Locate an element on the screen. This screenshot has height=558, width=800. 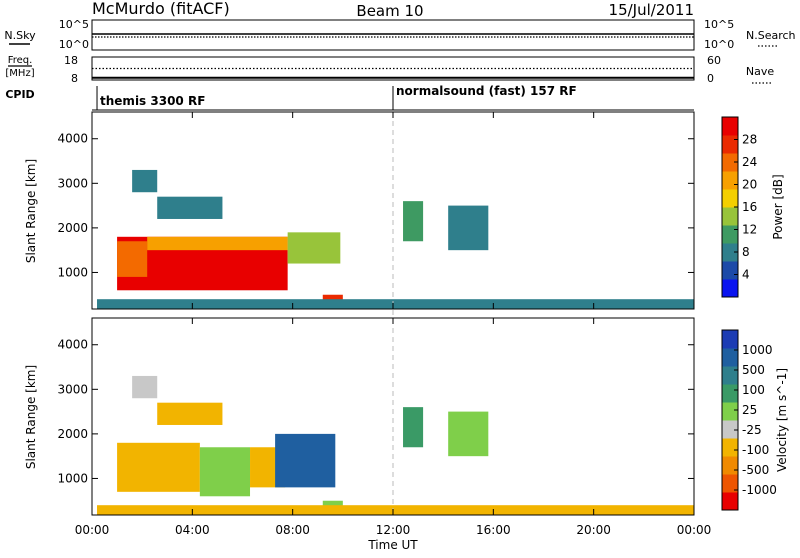
power-colorbar-tick-label-0: 4 is located at coordinates (746, 275).